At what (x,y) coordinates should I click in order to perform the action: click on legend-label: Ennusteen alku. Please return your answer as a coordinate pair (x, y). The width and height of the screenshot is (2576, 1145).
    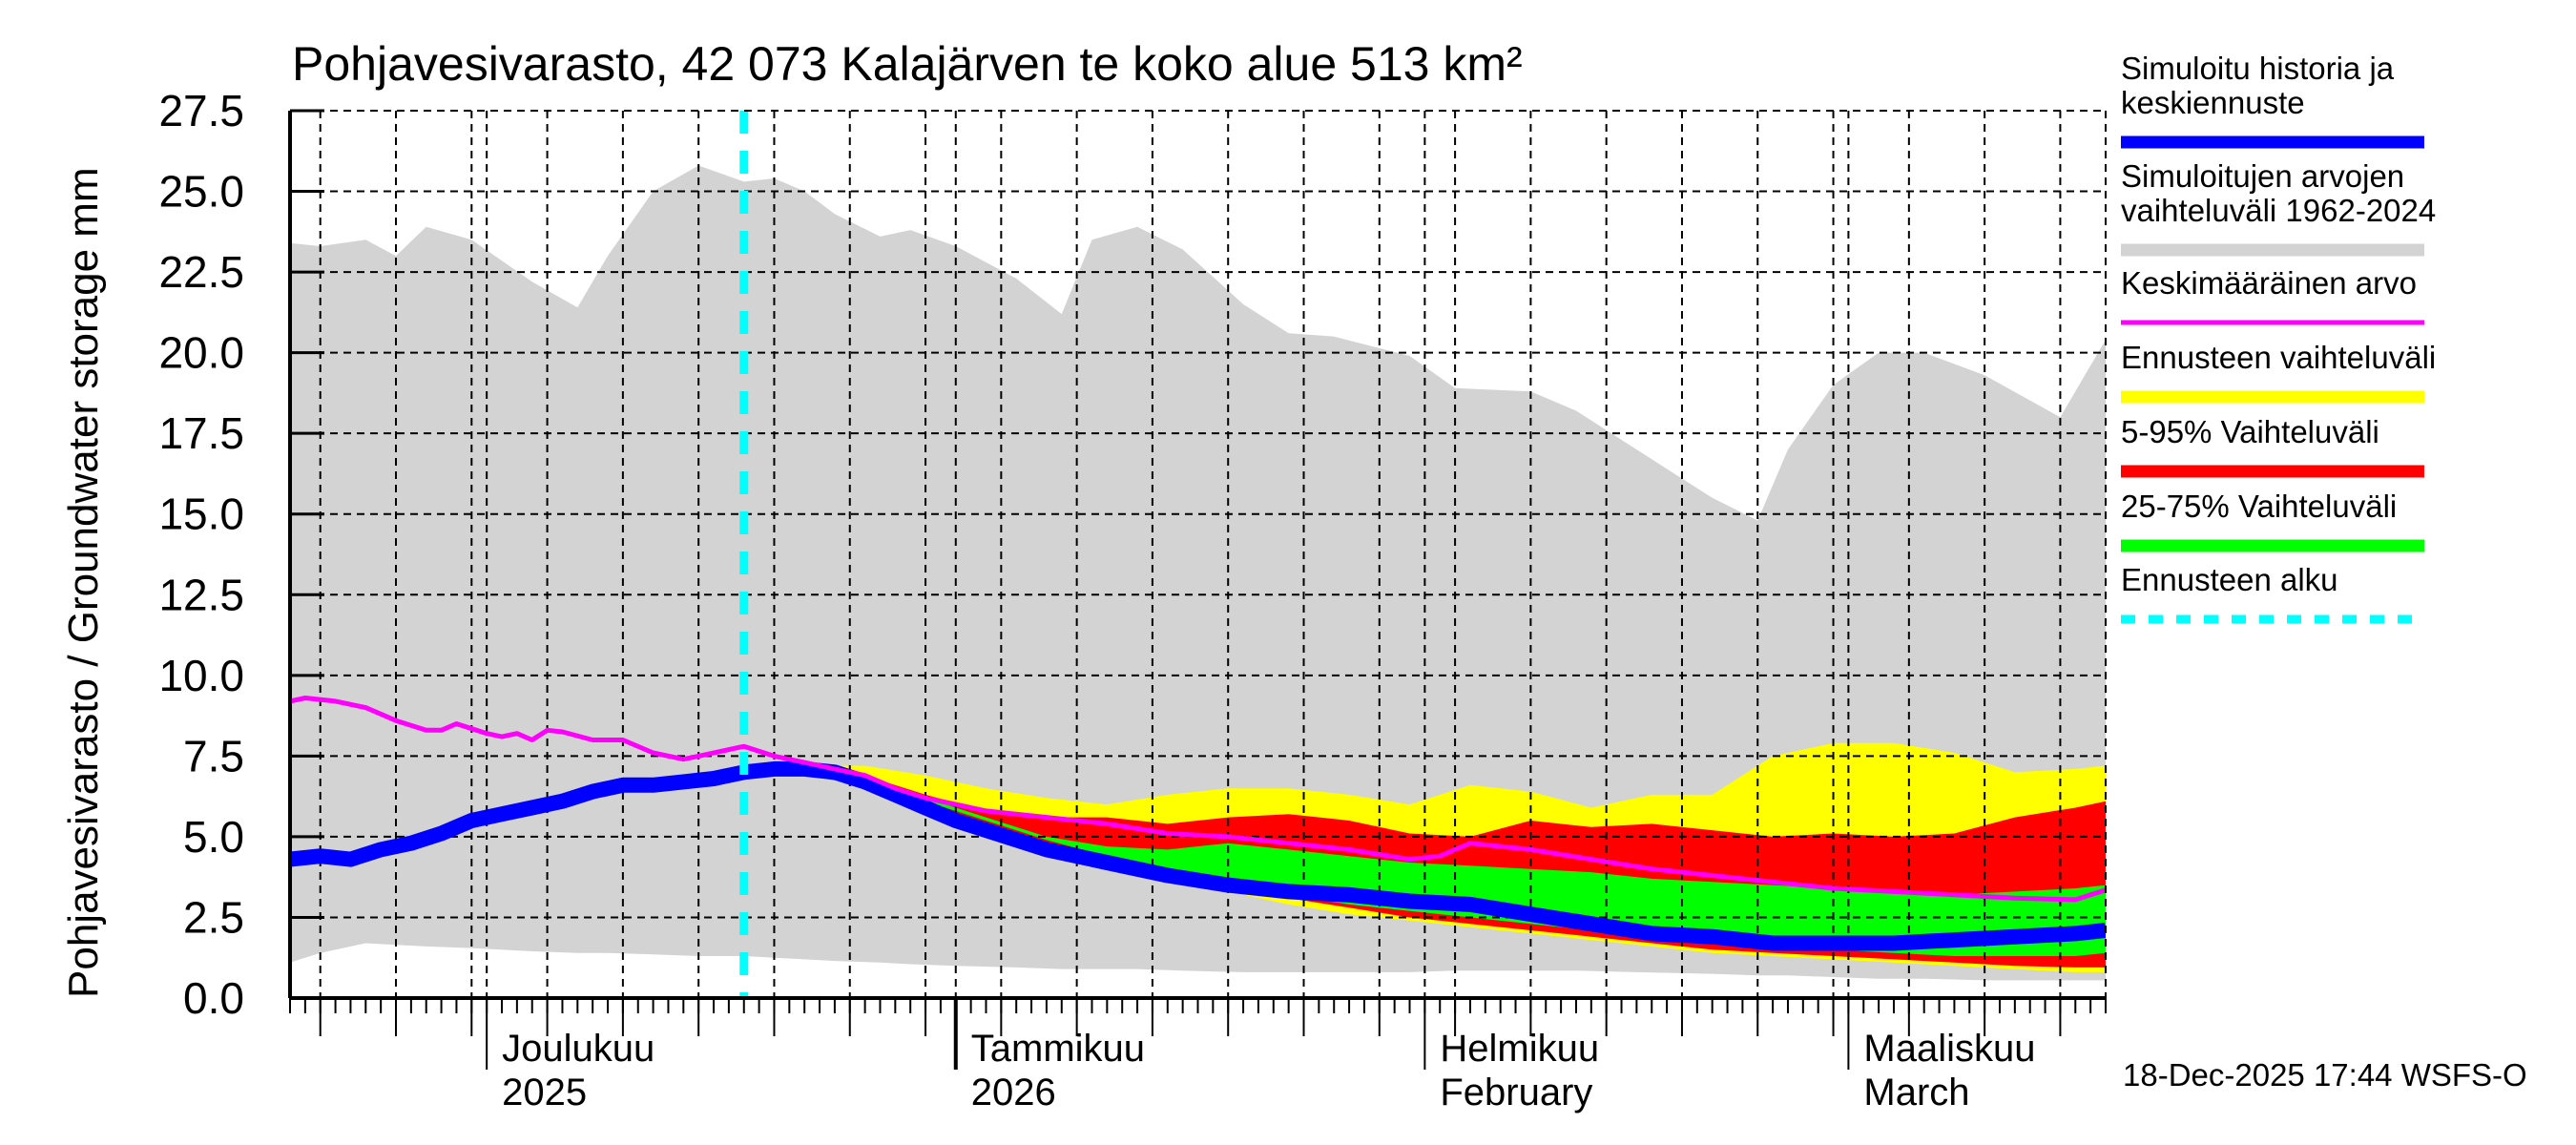
    Looking at the image, I should click on (2229, 579).